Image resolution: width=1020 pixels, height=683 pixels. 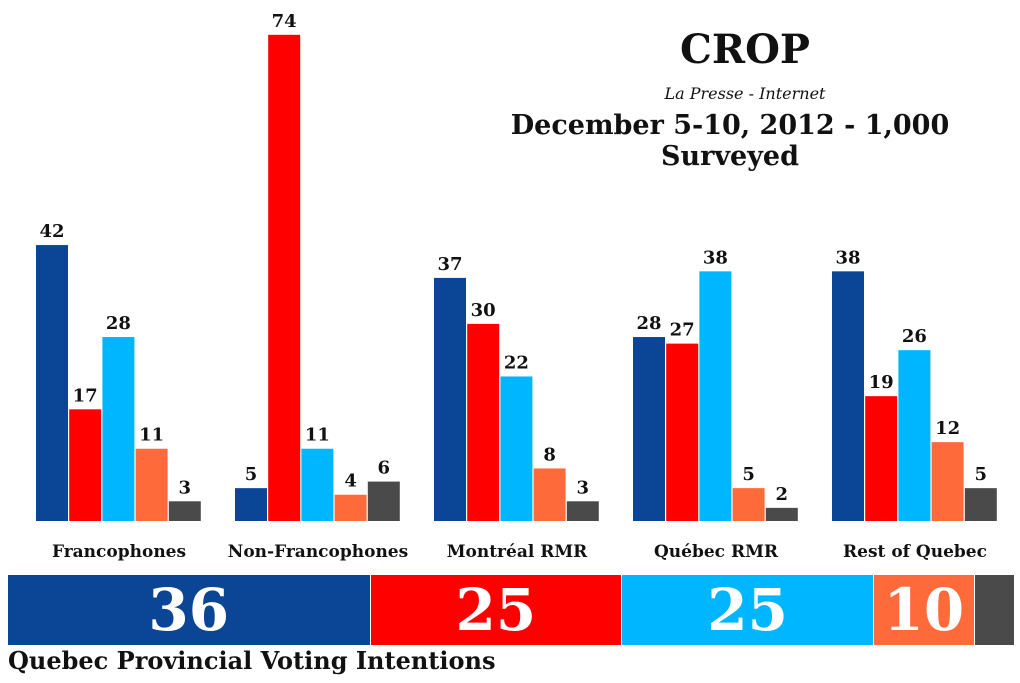 I want to click on category-label: Québec RMR, so click(x=716, y=552).